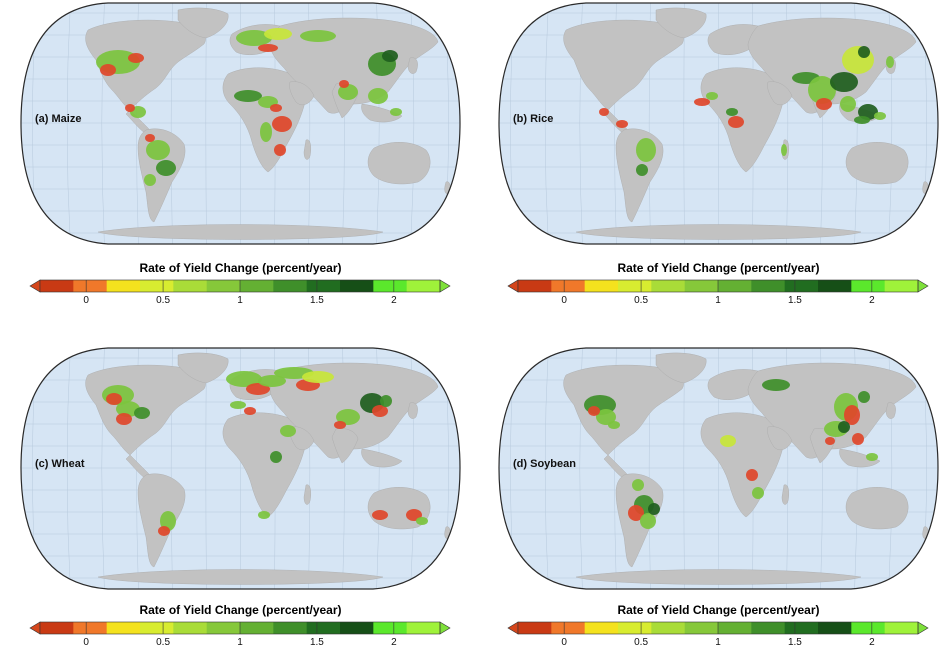  Describe the element at coordinates (240, 292) in the screenshot. I see `colorbar: 0 0.5 1 1.5 2` at that location.